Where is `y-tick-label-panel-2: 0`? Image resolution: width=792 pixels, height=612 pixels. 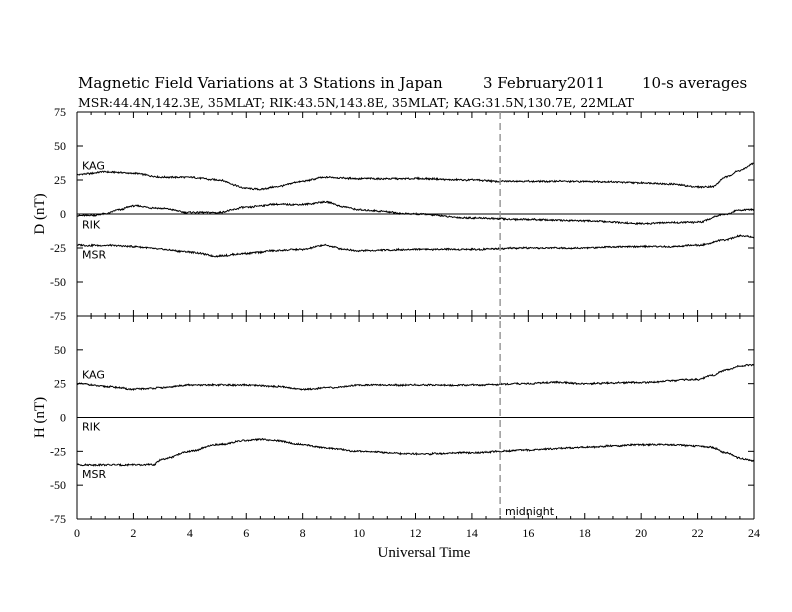 y-tick-label-panel-2: 0 is located at coordinates (63, 418).